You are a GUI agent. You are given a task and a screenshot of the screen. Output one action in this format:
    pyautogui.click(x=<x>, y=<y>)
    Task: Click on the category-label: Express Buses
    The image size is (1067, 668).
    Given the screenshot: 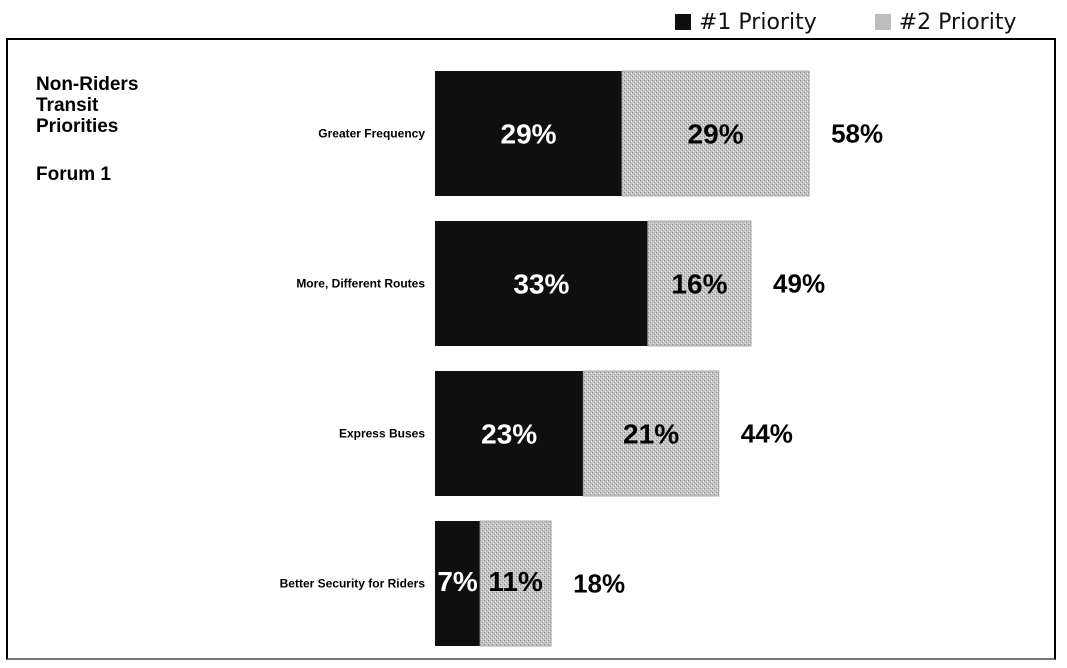 What is the action you would take?
    pyautogui.click(x=382, y=434)
    